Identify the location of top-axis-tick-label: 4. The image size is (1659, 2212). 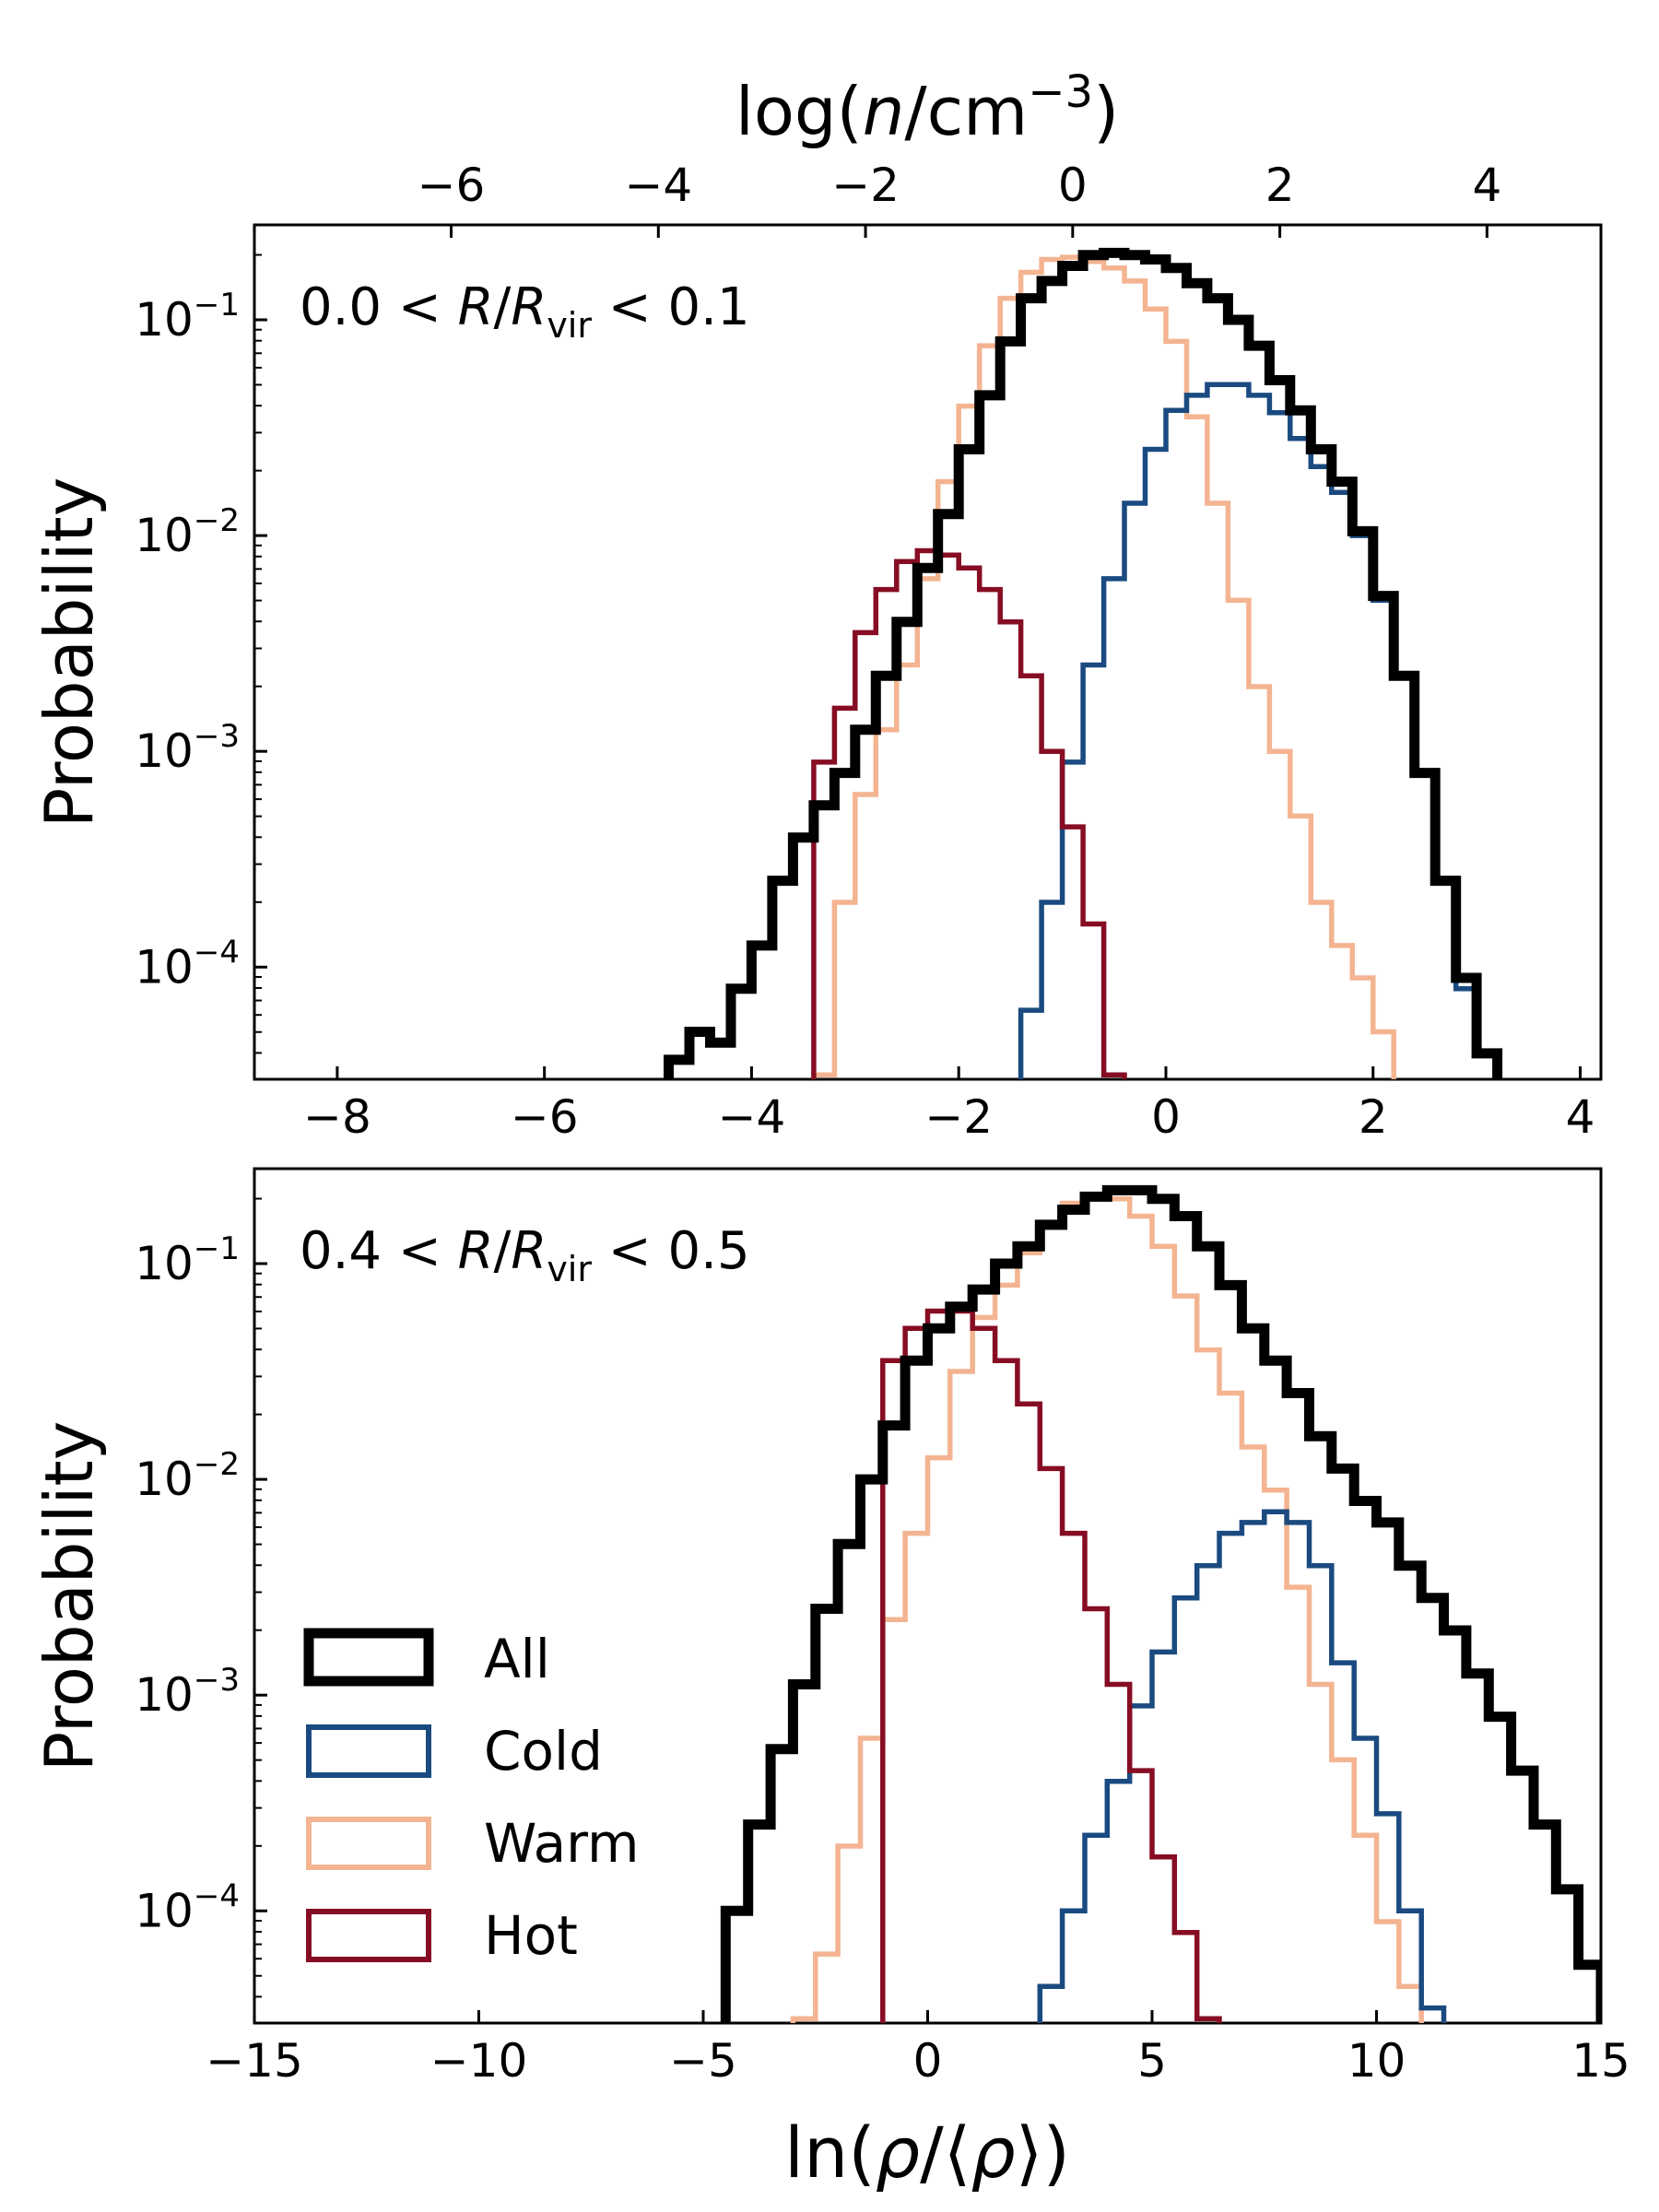
(1486, 185).